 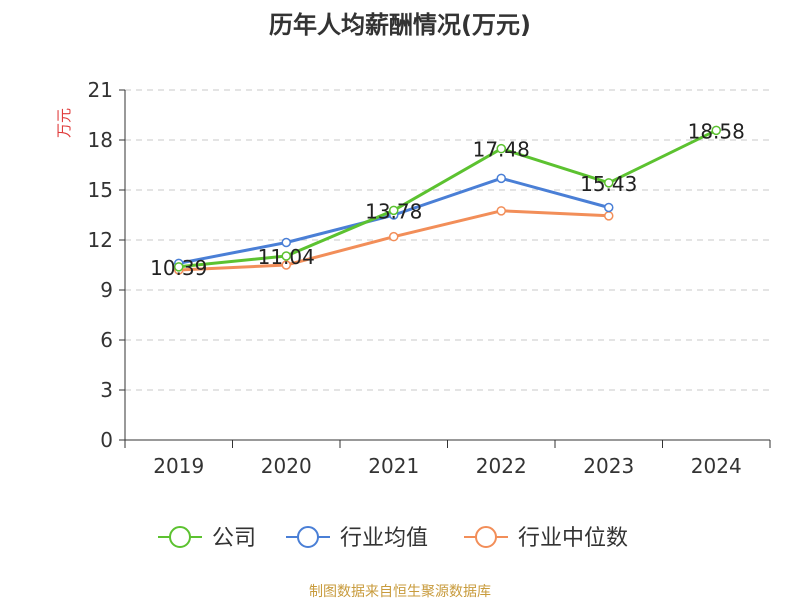 I want to click on legend-label: 行业中位数, so click(x=573, y=538).